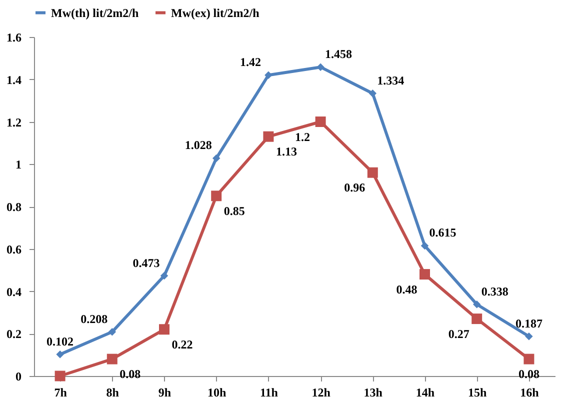 The height and width of the screenshot is (404, 567). Describe the element at coordinates (373, 393) in the screenshot. I see `x-tick-label: 13h` at that location.